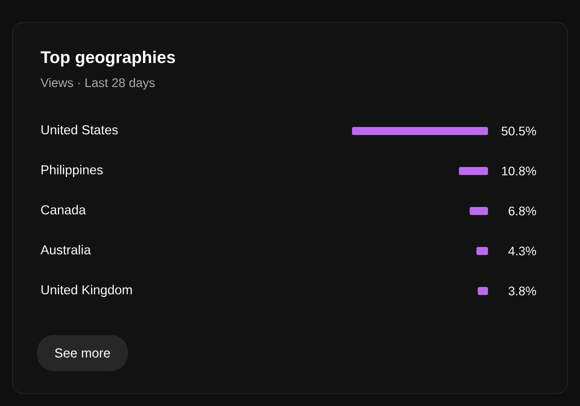 The image size is (580, 406). What do you see at coordinates (63, 209) in the screenshot?
I see `y-tick-label: Canada` at bounding box center [63, 209].